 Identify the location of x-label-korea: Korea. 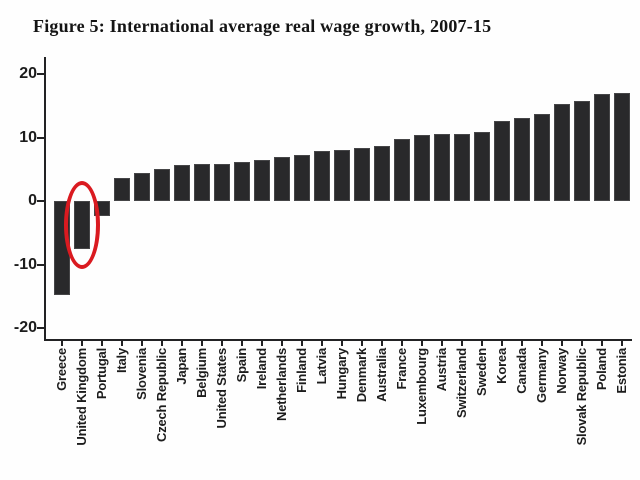
(501, 366).